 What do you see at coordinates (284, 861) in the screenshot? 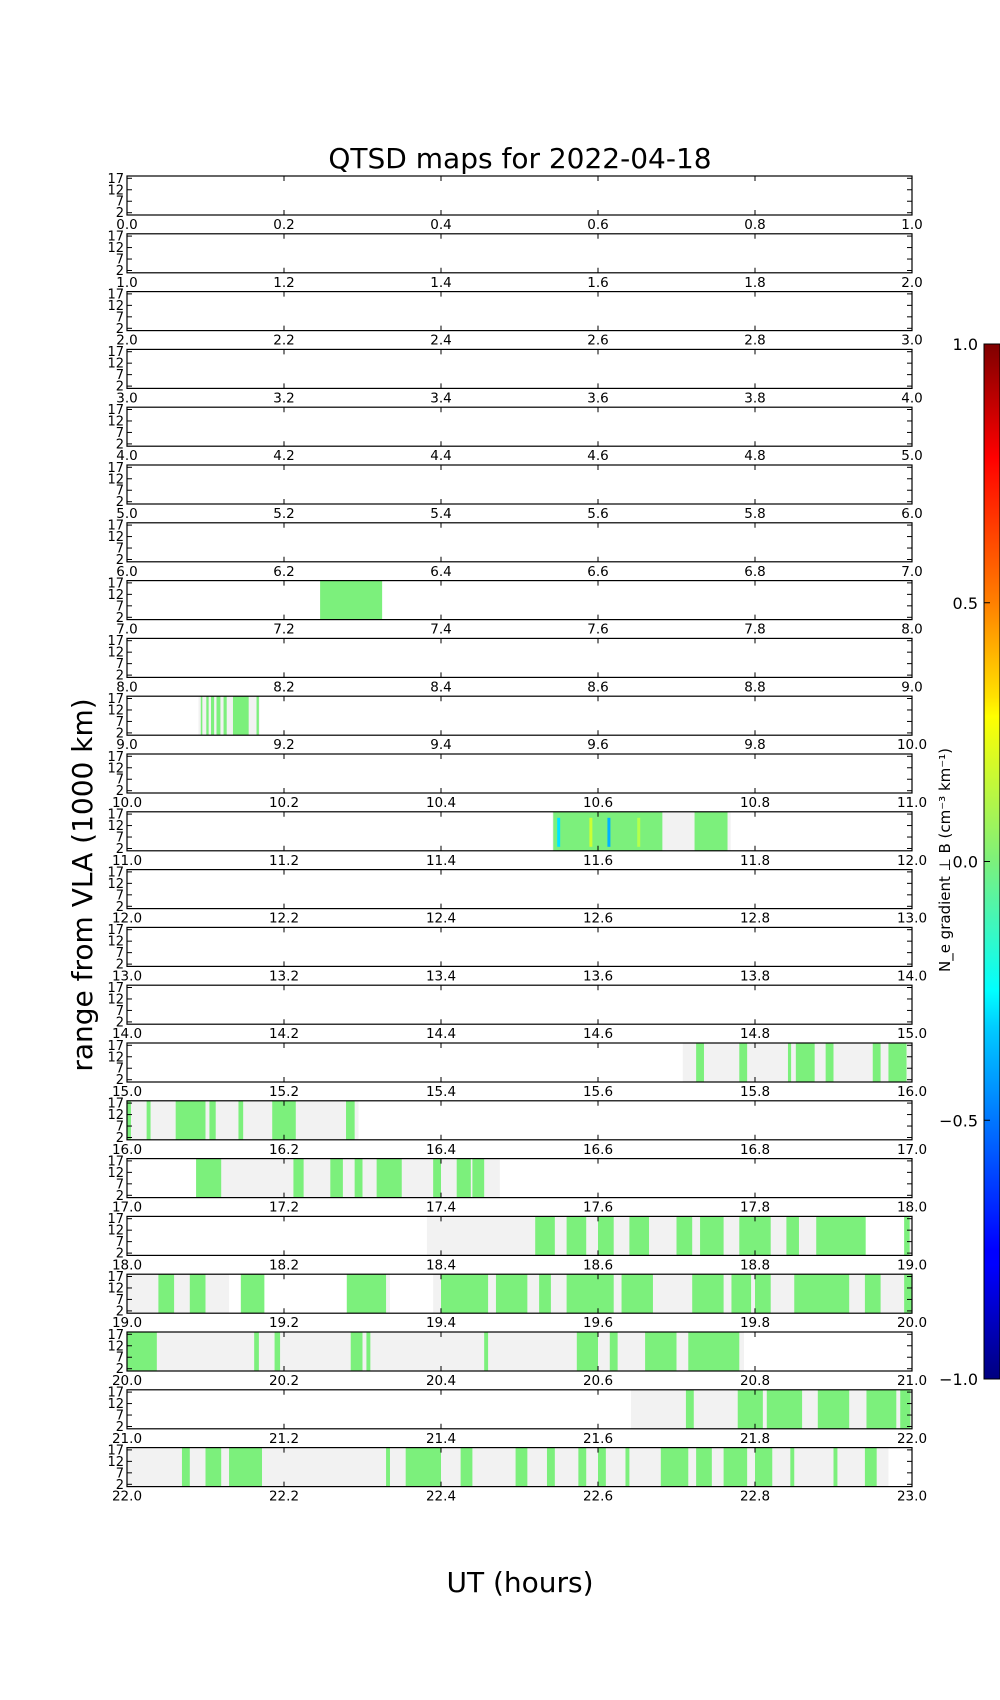
I see `xtick-label-11-1: 11.2` at bounding box center [284, 861].